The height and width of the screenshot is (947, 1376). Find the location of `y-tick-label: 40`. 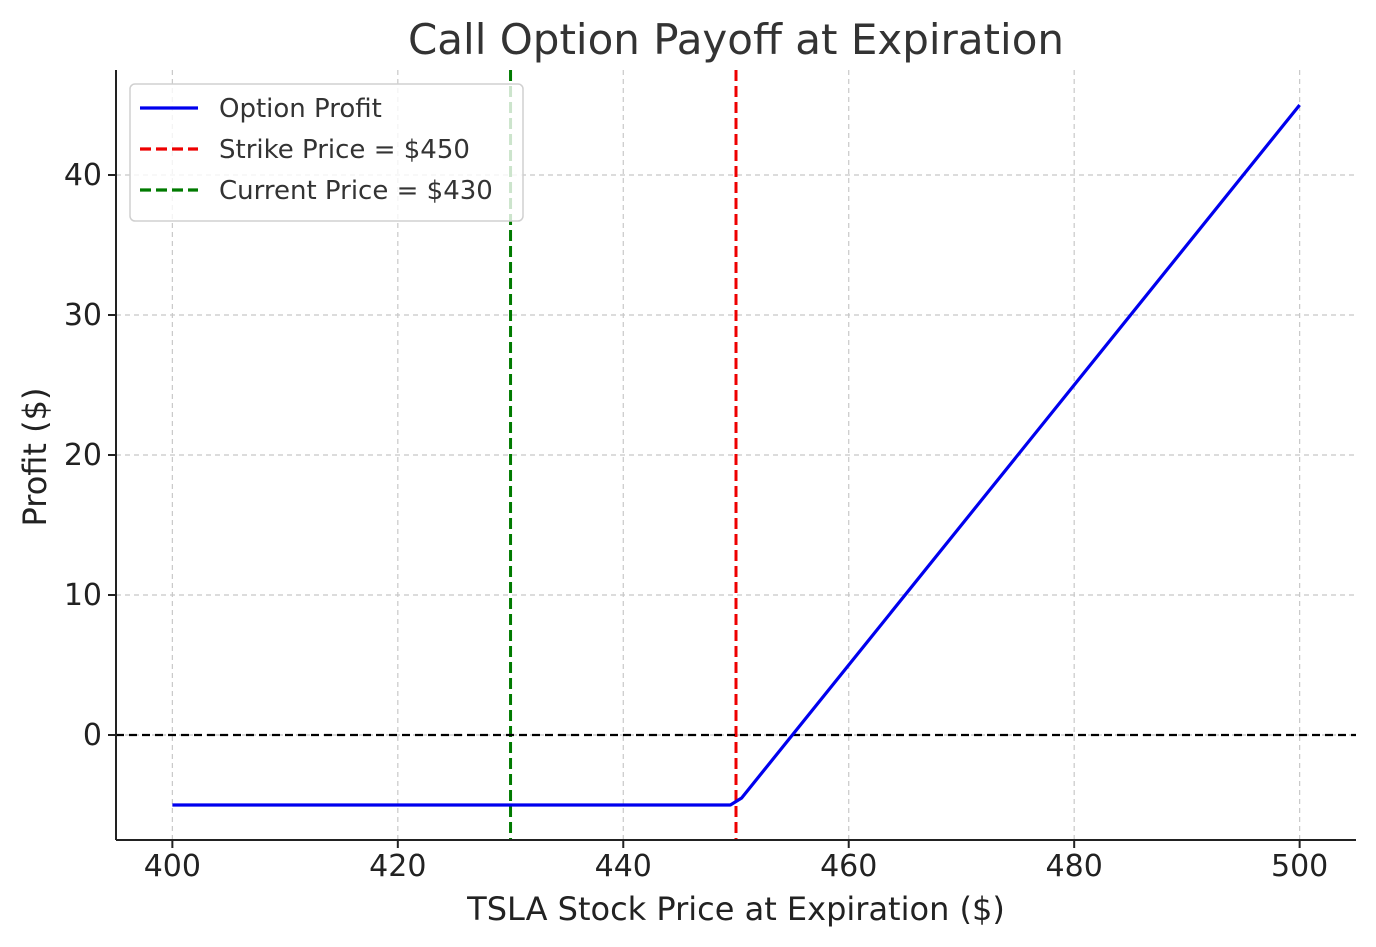

y-tick-label: 40 is located at coordinates (83, 175).